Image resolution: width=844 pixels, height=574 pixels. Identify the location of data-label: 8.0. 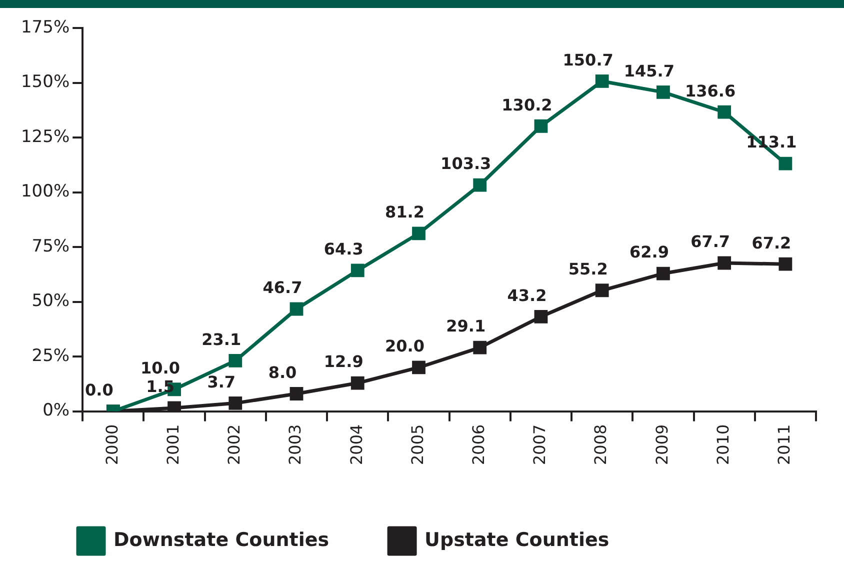
(282, 372).